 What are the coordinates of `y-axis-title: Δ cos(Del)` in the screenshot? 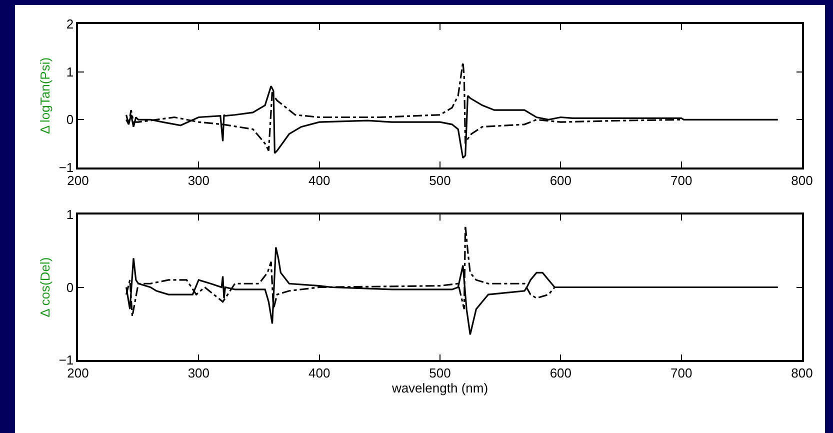 It's located at (44, 287).